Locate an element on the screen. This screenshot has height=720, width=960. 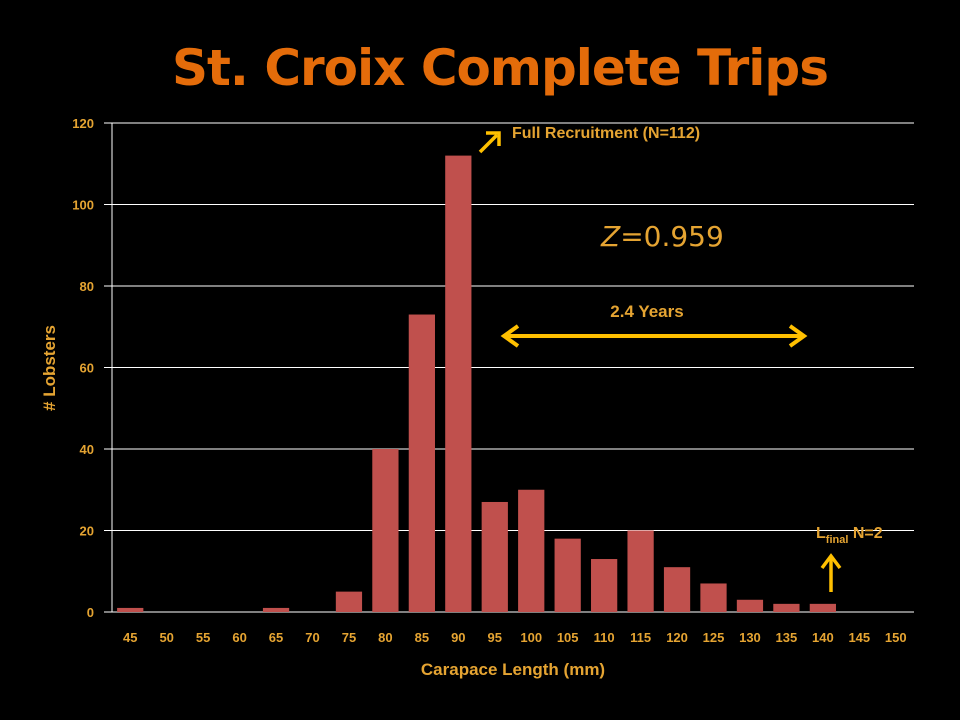
y-tick-label: 20 is located at coordinates (87, 531).